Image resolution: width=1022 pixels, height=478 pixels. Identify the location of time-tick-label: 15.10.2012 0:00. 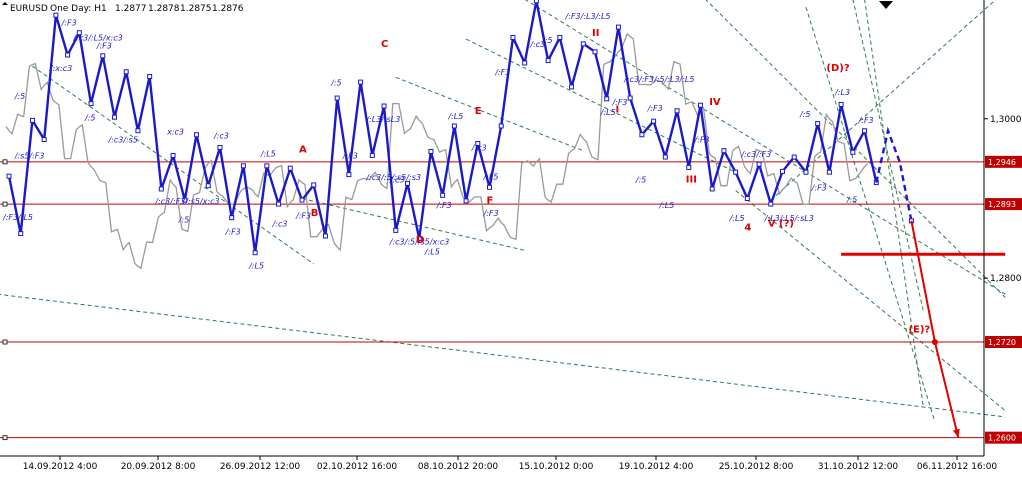
(556, 467).